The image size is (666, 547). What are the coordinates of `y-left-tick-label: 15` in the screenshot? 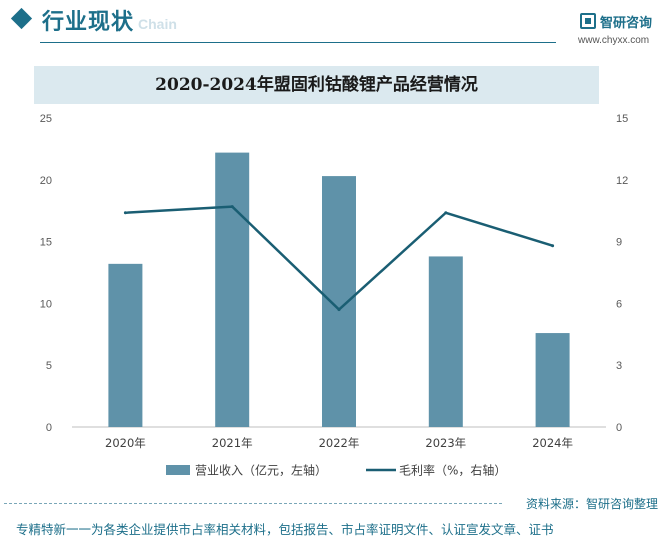 It's located at (46, 243).